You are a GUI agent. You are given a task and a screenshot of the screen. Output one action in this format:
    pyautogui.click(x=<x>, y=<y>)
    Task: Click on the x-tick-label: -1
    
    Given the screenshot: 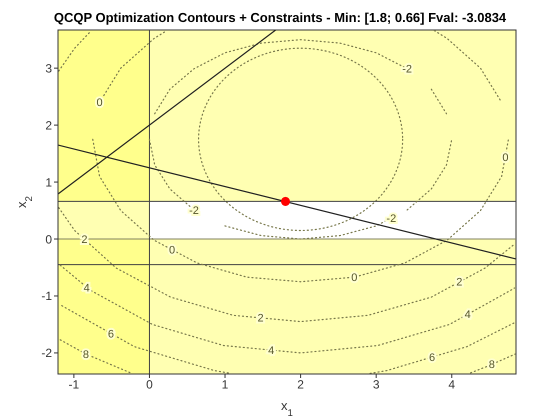 What is the action you would take?
    pyautogui.click(x=74, y=385)
    